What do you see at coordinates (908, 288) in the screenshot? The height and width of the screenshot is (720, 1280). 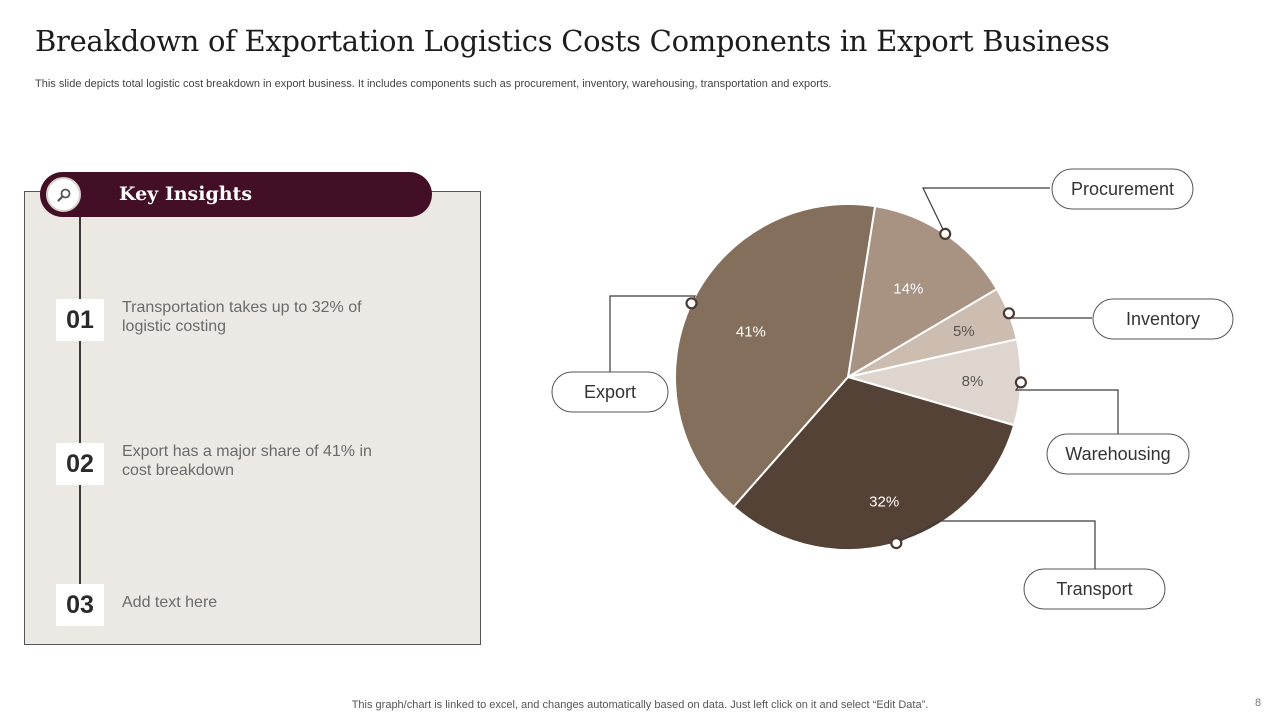 I see `pie-value-label: 14%` at bounding box center [908, 288].